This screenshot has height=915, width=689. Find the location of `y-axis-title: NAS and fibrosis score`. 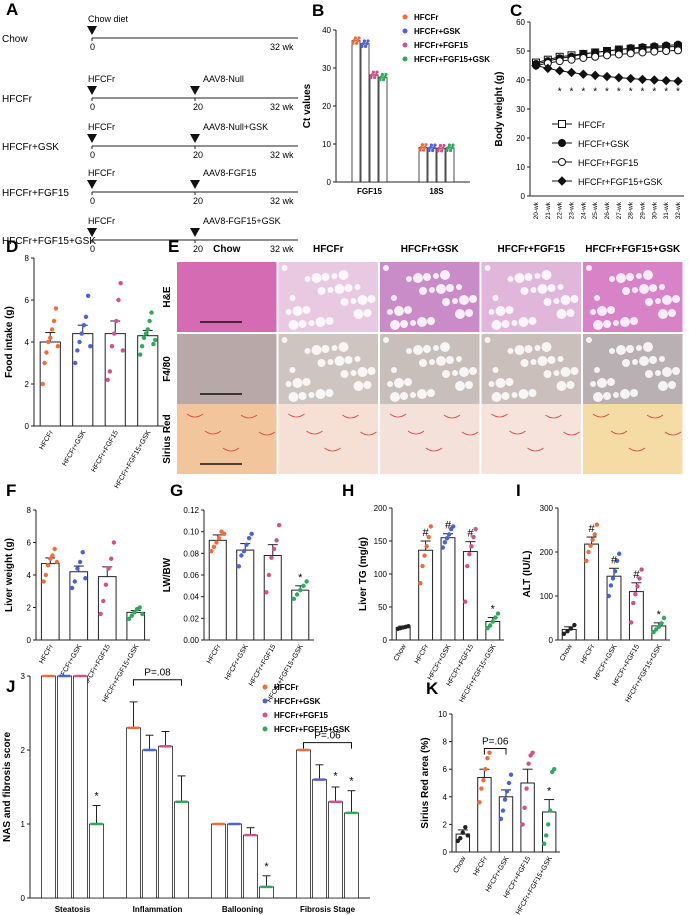

y-axis-title: NAS and fibrosis score is located at coordinates (7, 787).